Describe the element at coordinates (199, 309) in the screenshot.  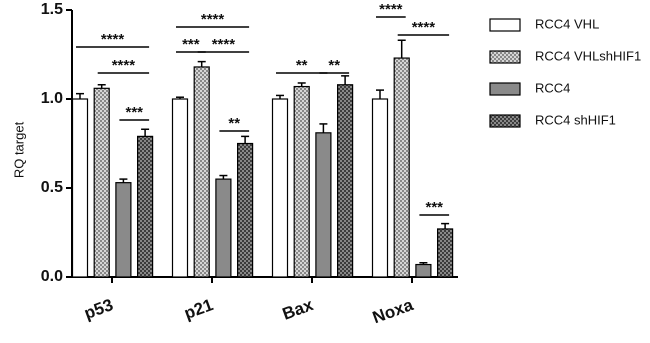
I see `x-tick-label: p21` at that location.